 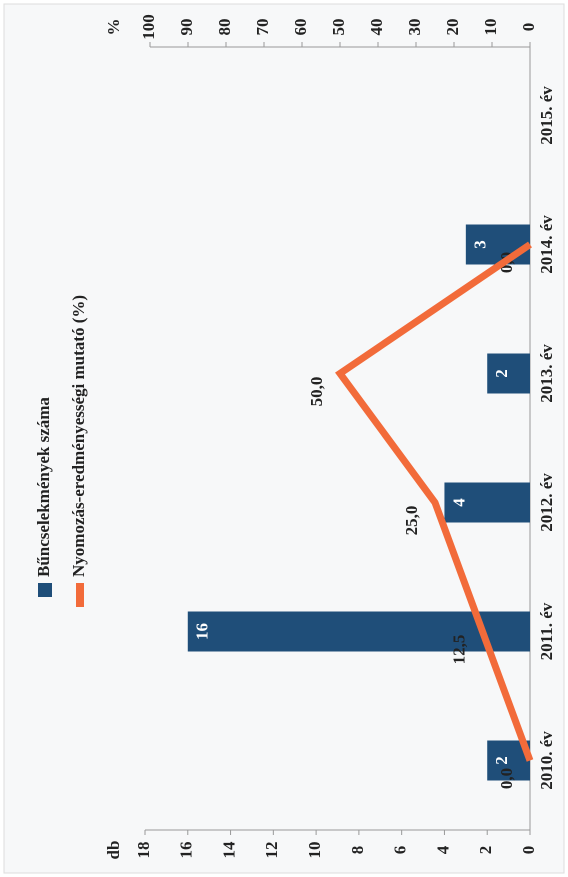 I want to click on line-label: 0,0, so click(x=506, y=778).